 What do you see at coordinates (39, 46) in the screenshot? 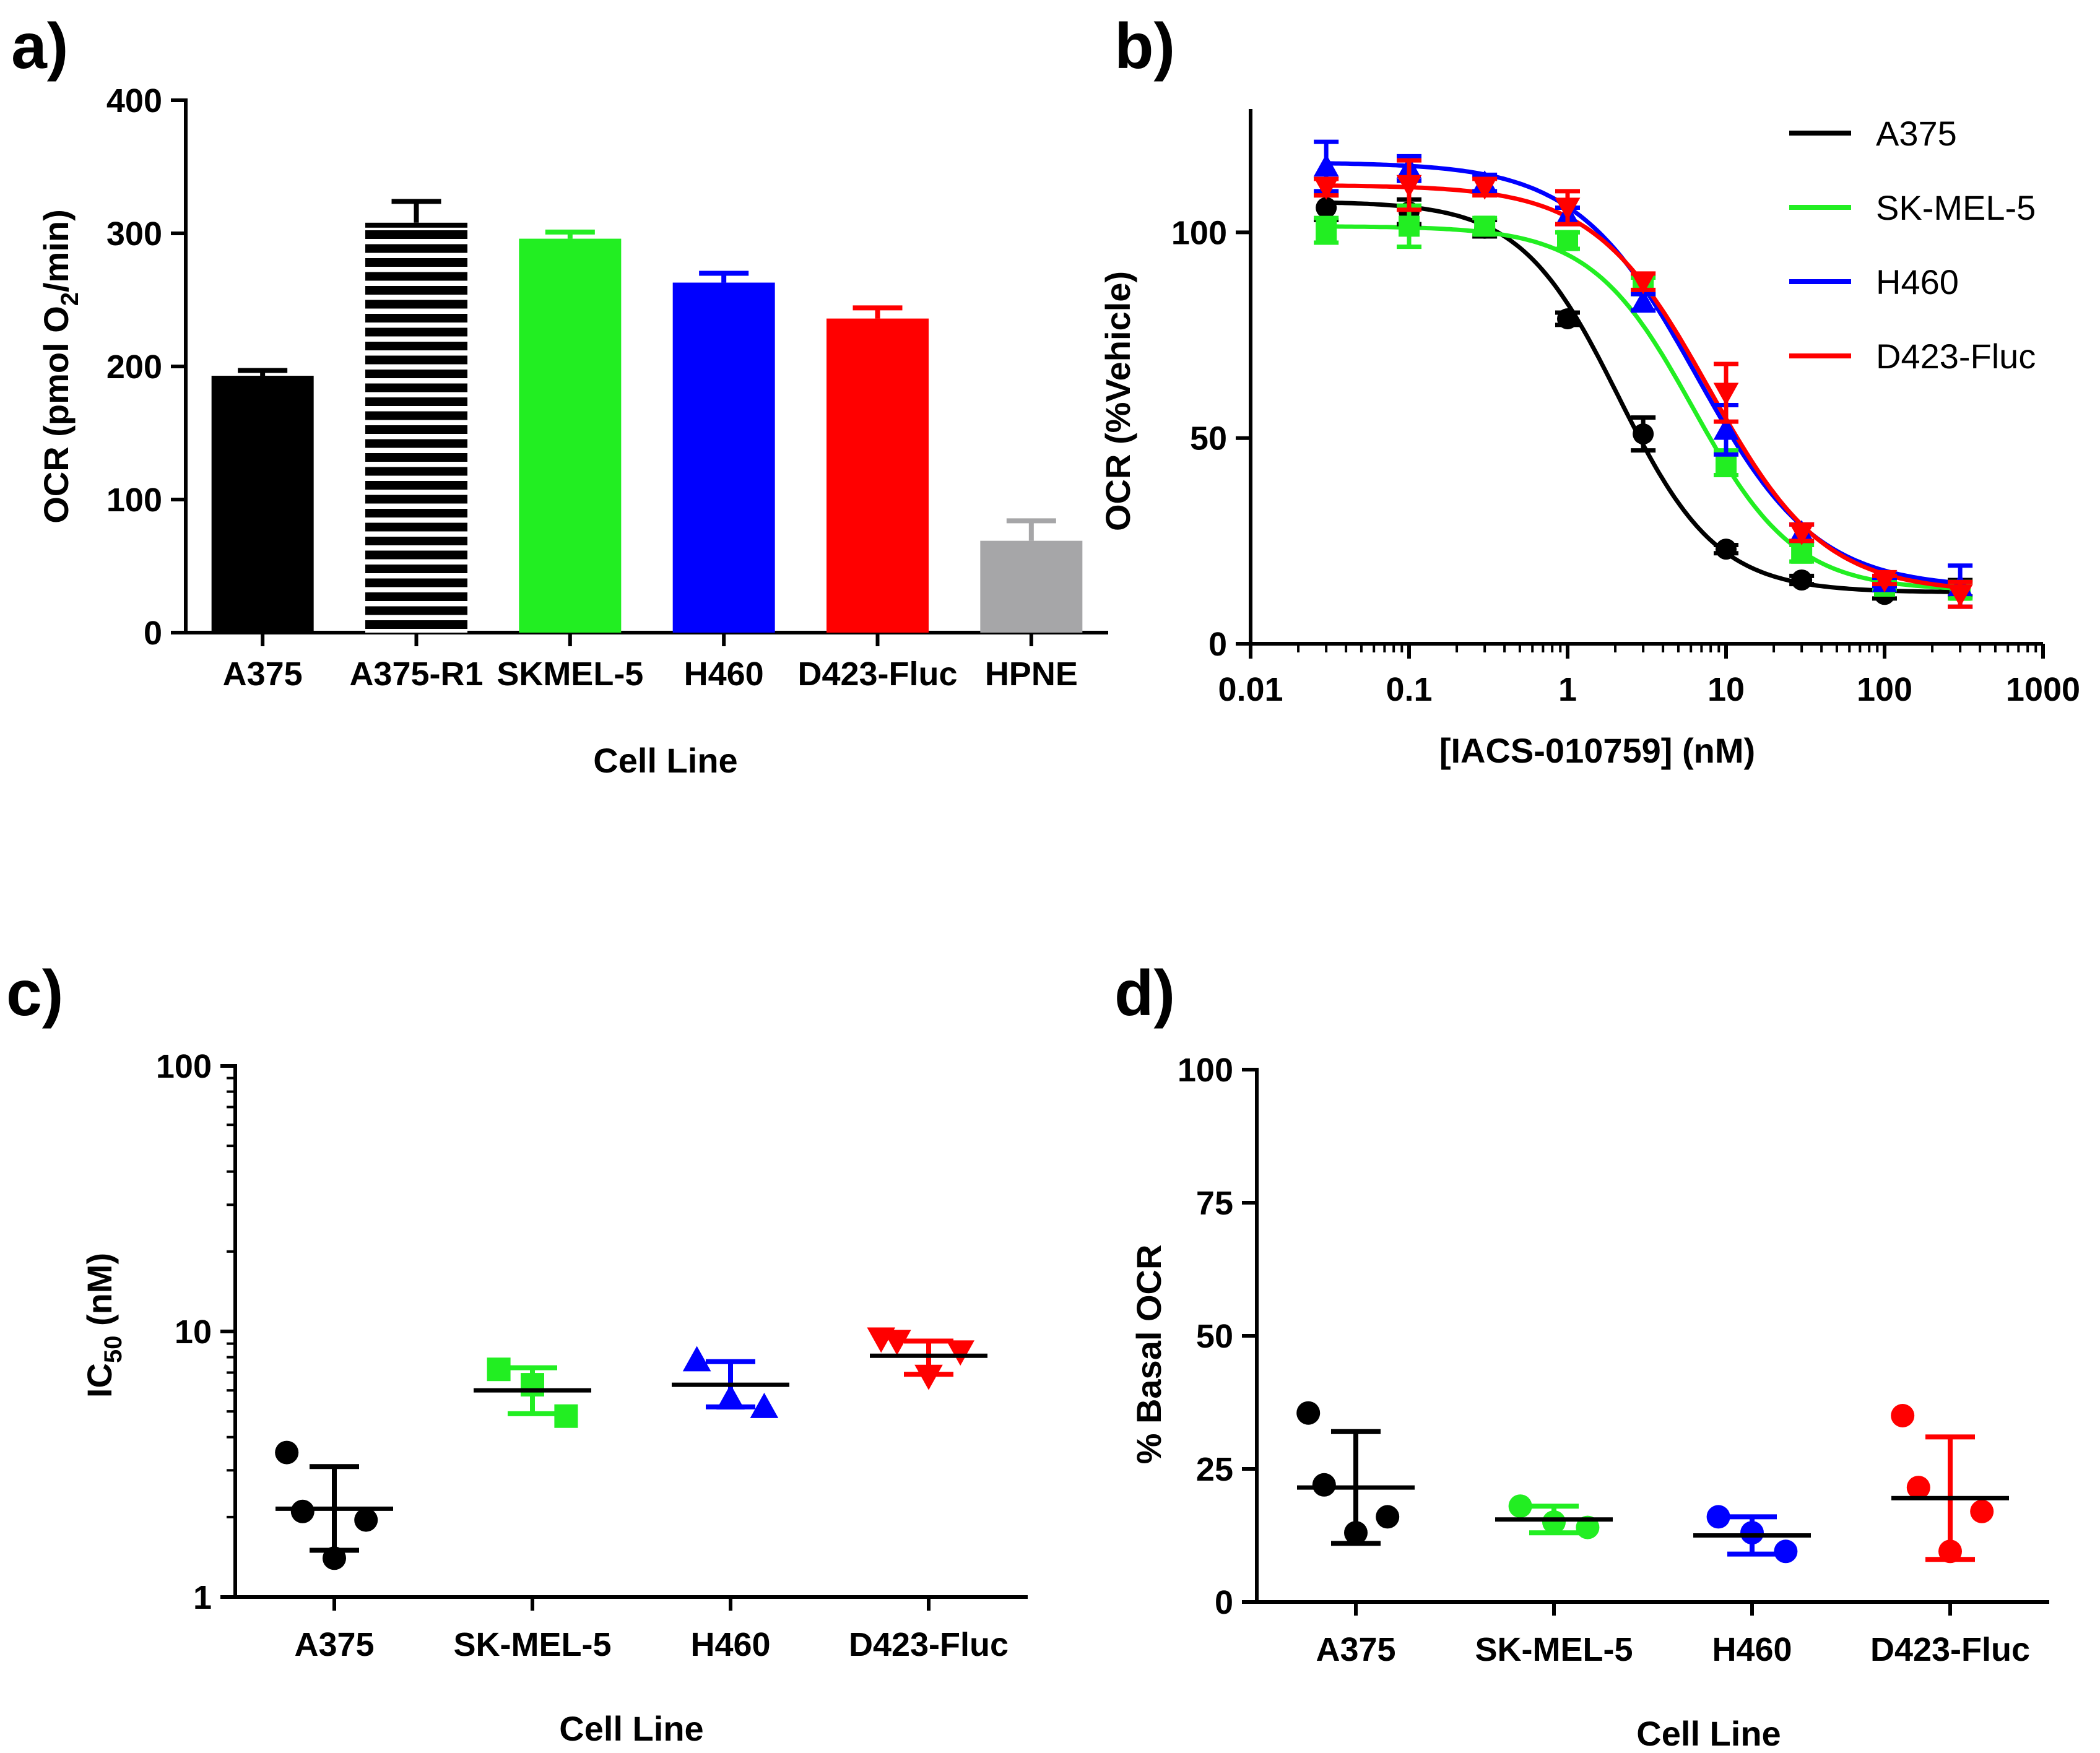
I see `panel-a-label: a)` at bounding box center [39, 46].